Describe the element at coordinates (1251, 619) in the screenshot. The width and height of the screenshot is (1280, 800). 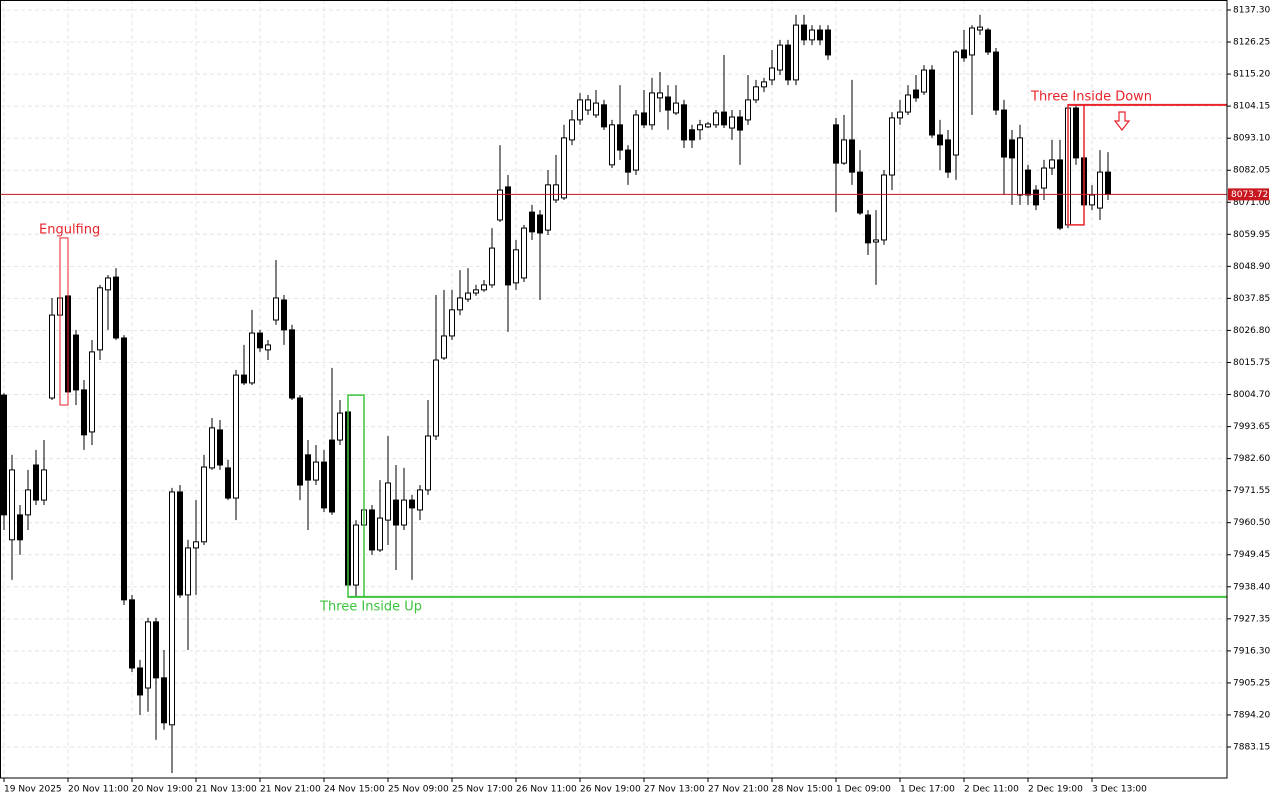
I see `y-tick-label: 7927.35` at that location.